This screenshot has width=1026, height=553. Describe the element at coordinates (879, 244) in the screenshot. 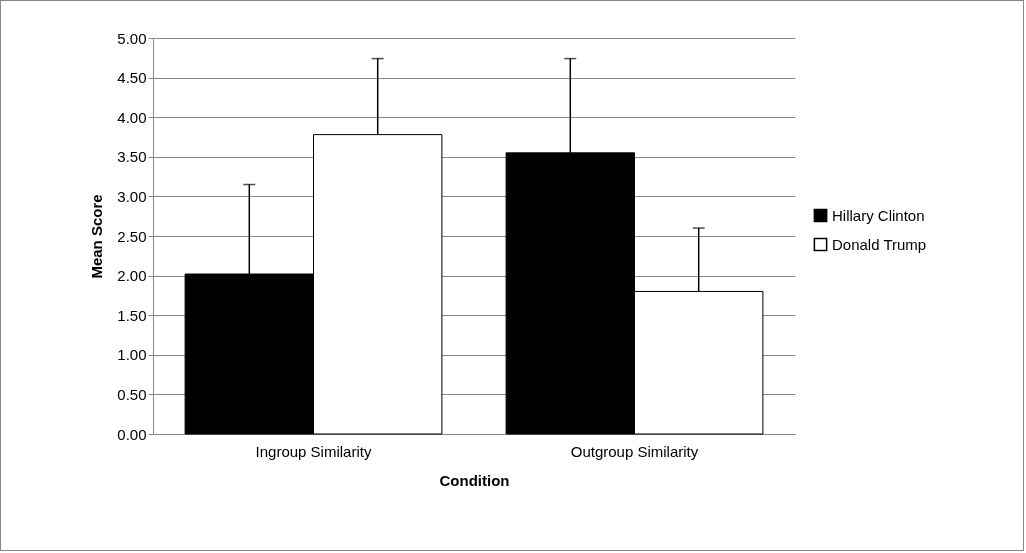

I see `legend-label: Donald Trump` at that location.